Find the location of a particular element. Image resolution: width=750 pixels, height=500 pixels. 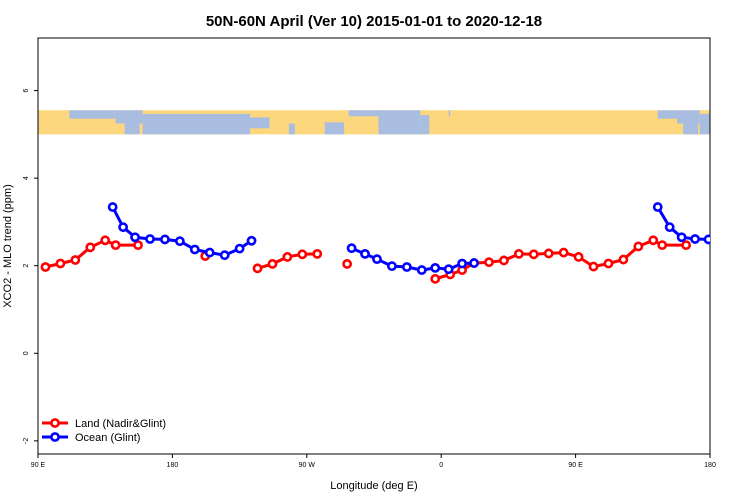

y-tick-label: 0 is located at coordinates (26, 353).